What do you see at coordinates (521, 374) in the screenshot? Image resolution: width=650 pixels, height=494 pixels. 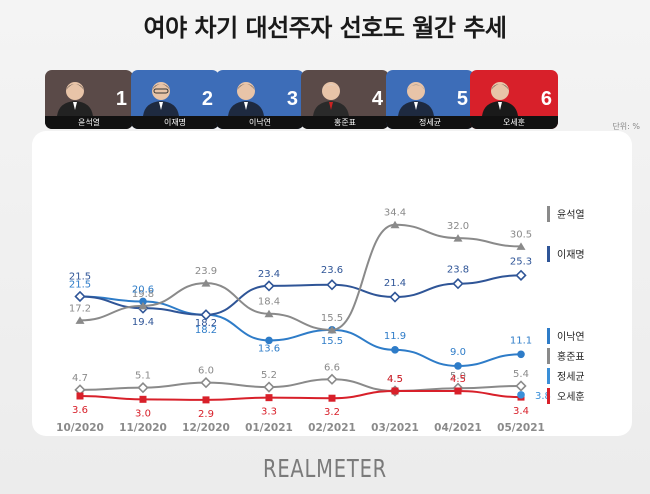 I see `data-label-홍준표-7: 5.4` at bounding box center [521, 374].